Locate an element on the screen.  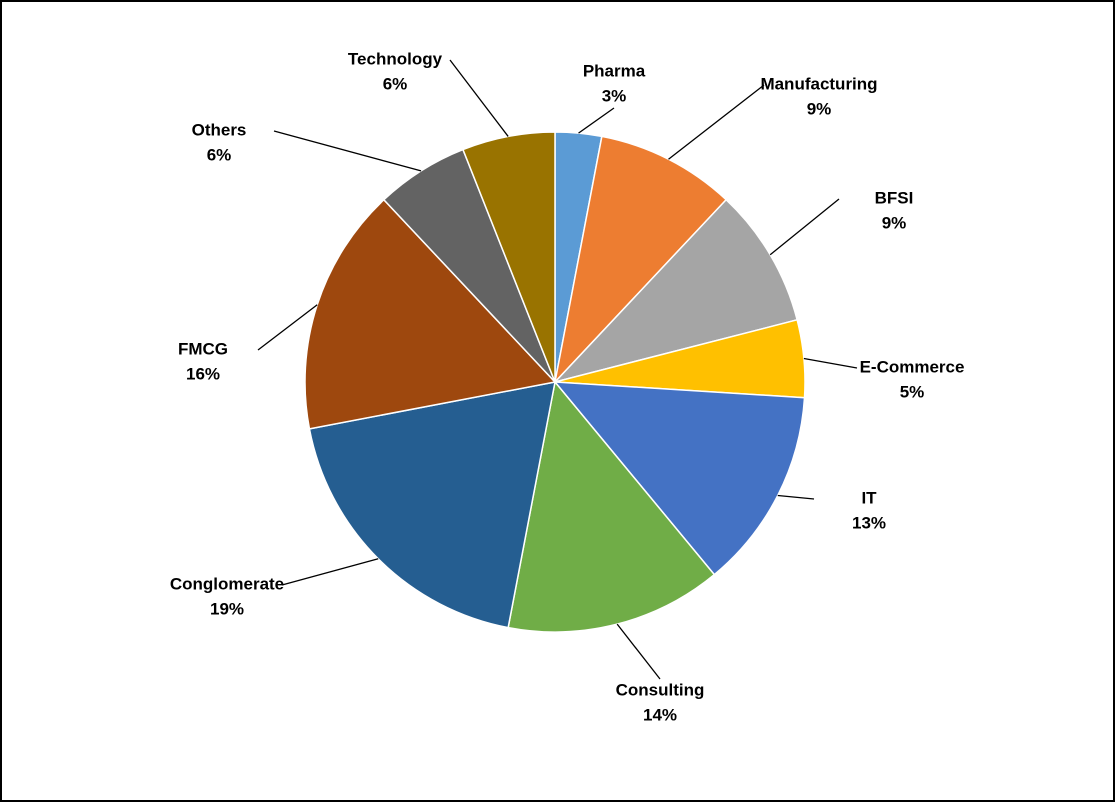
slice-category-label: IT is located at coordinates (869, 497).